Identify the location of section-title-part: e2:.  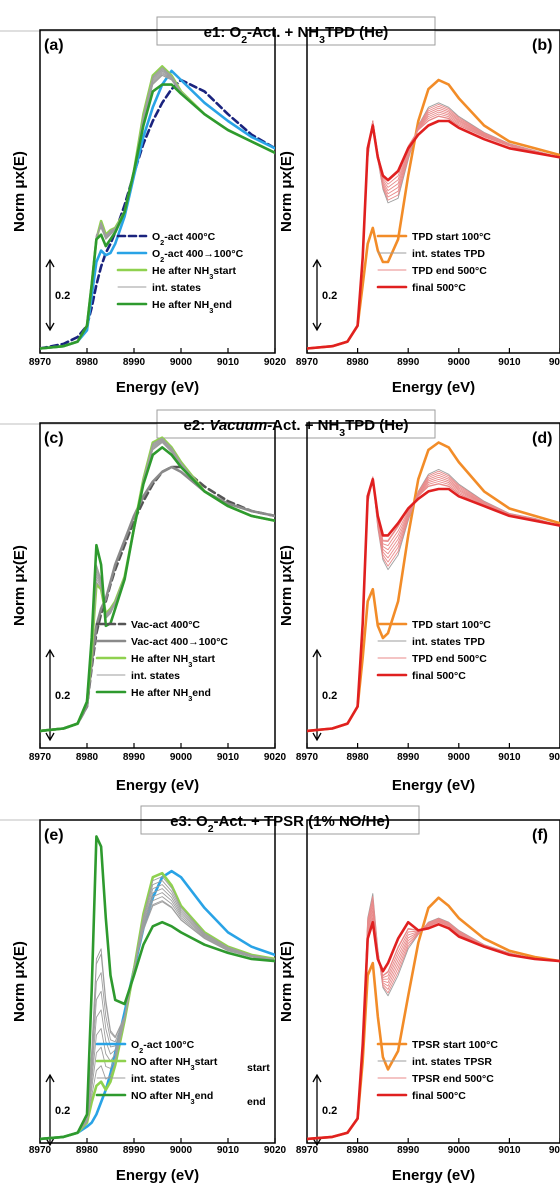
(197, 425).